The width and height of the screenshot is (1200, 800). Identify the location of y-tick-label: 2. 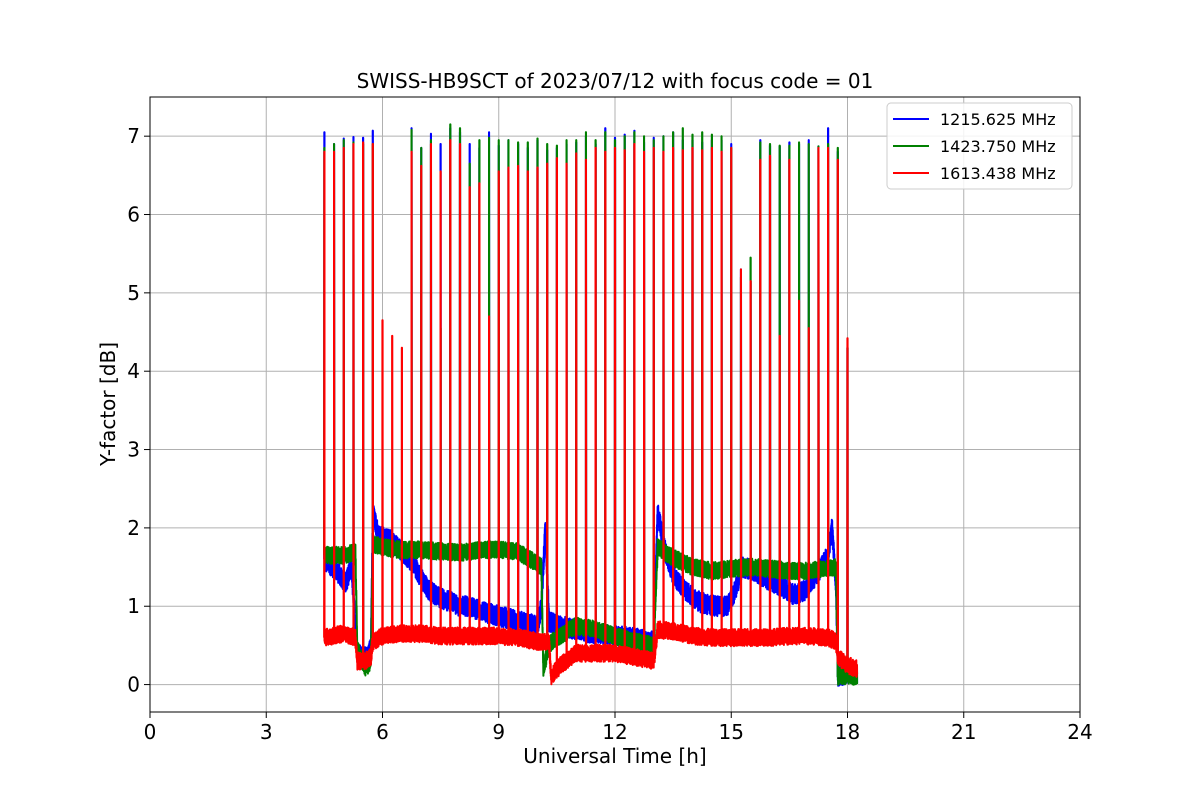
(133, 528).